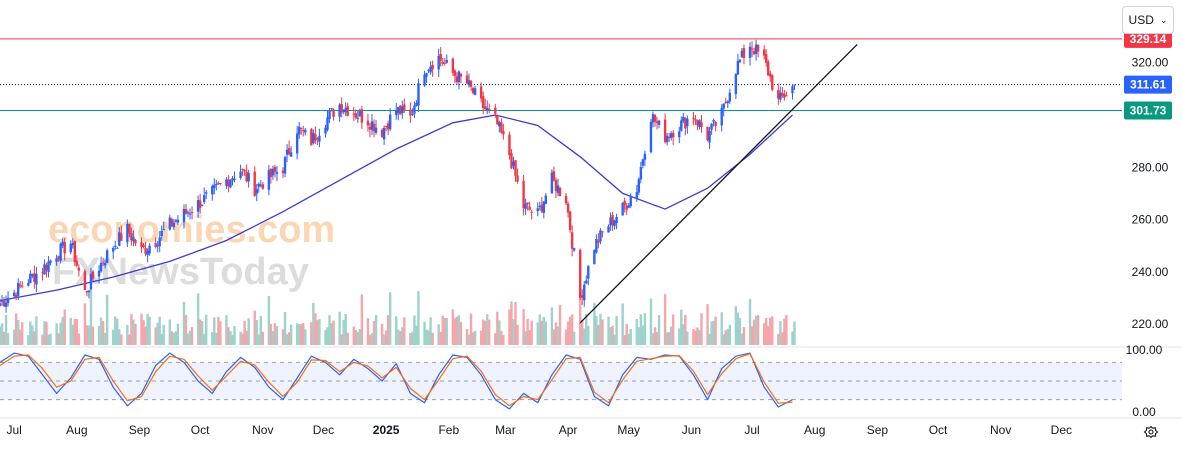 The height and width of the screenshot is (454, 1182). Describe the element at coordinates (1061, 430) in the screenshot. I see `time-tick-label: Dec` at that location.